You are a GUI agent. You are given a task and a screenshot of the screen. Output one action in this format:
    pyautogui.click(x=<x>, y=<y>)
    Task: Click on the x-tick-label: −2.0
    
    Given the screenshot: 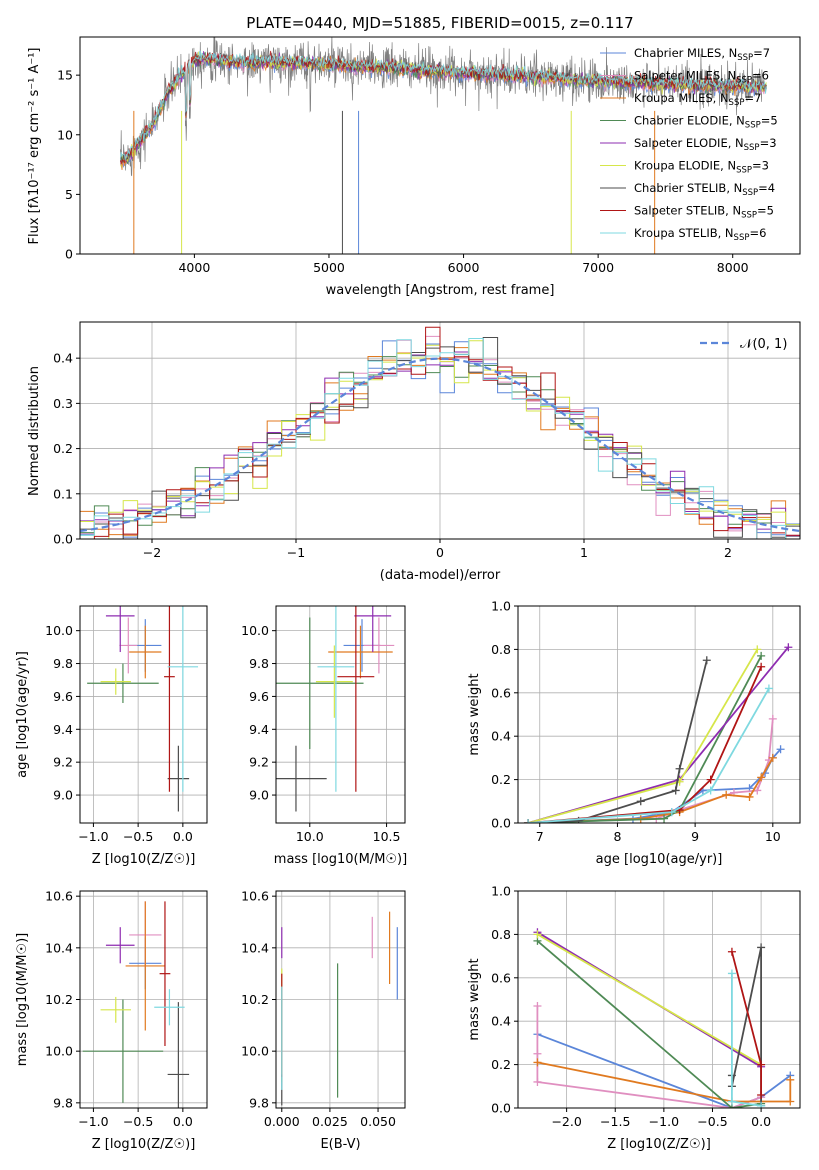 What is the action you would take?
    pyautogui.click(x=566, y=1121)
    